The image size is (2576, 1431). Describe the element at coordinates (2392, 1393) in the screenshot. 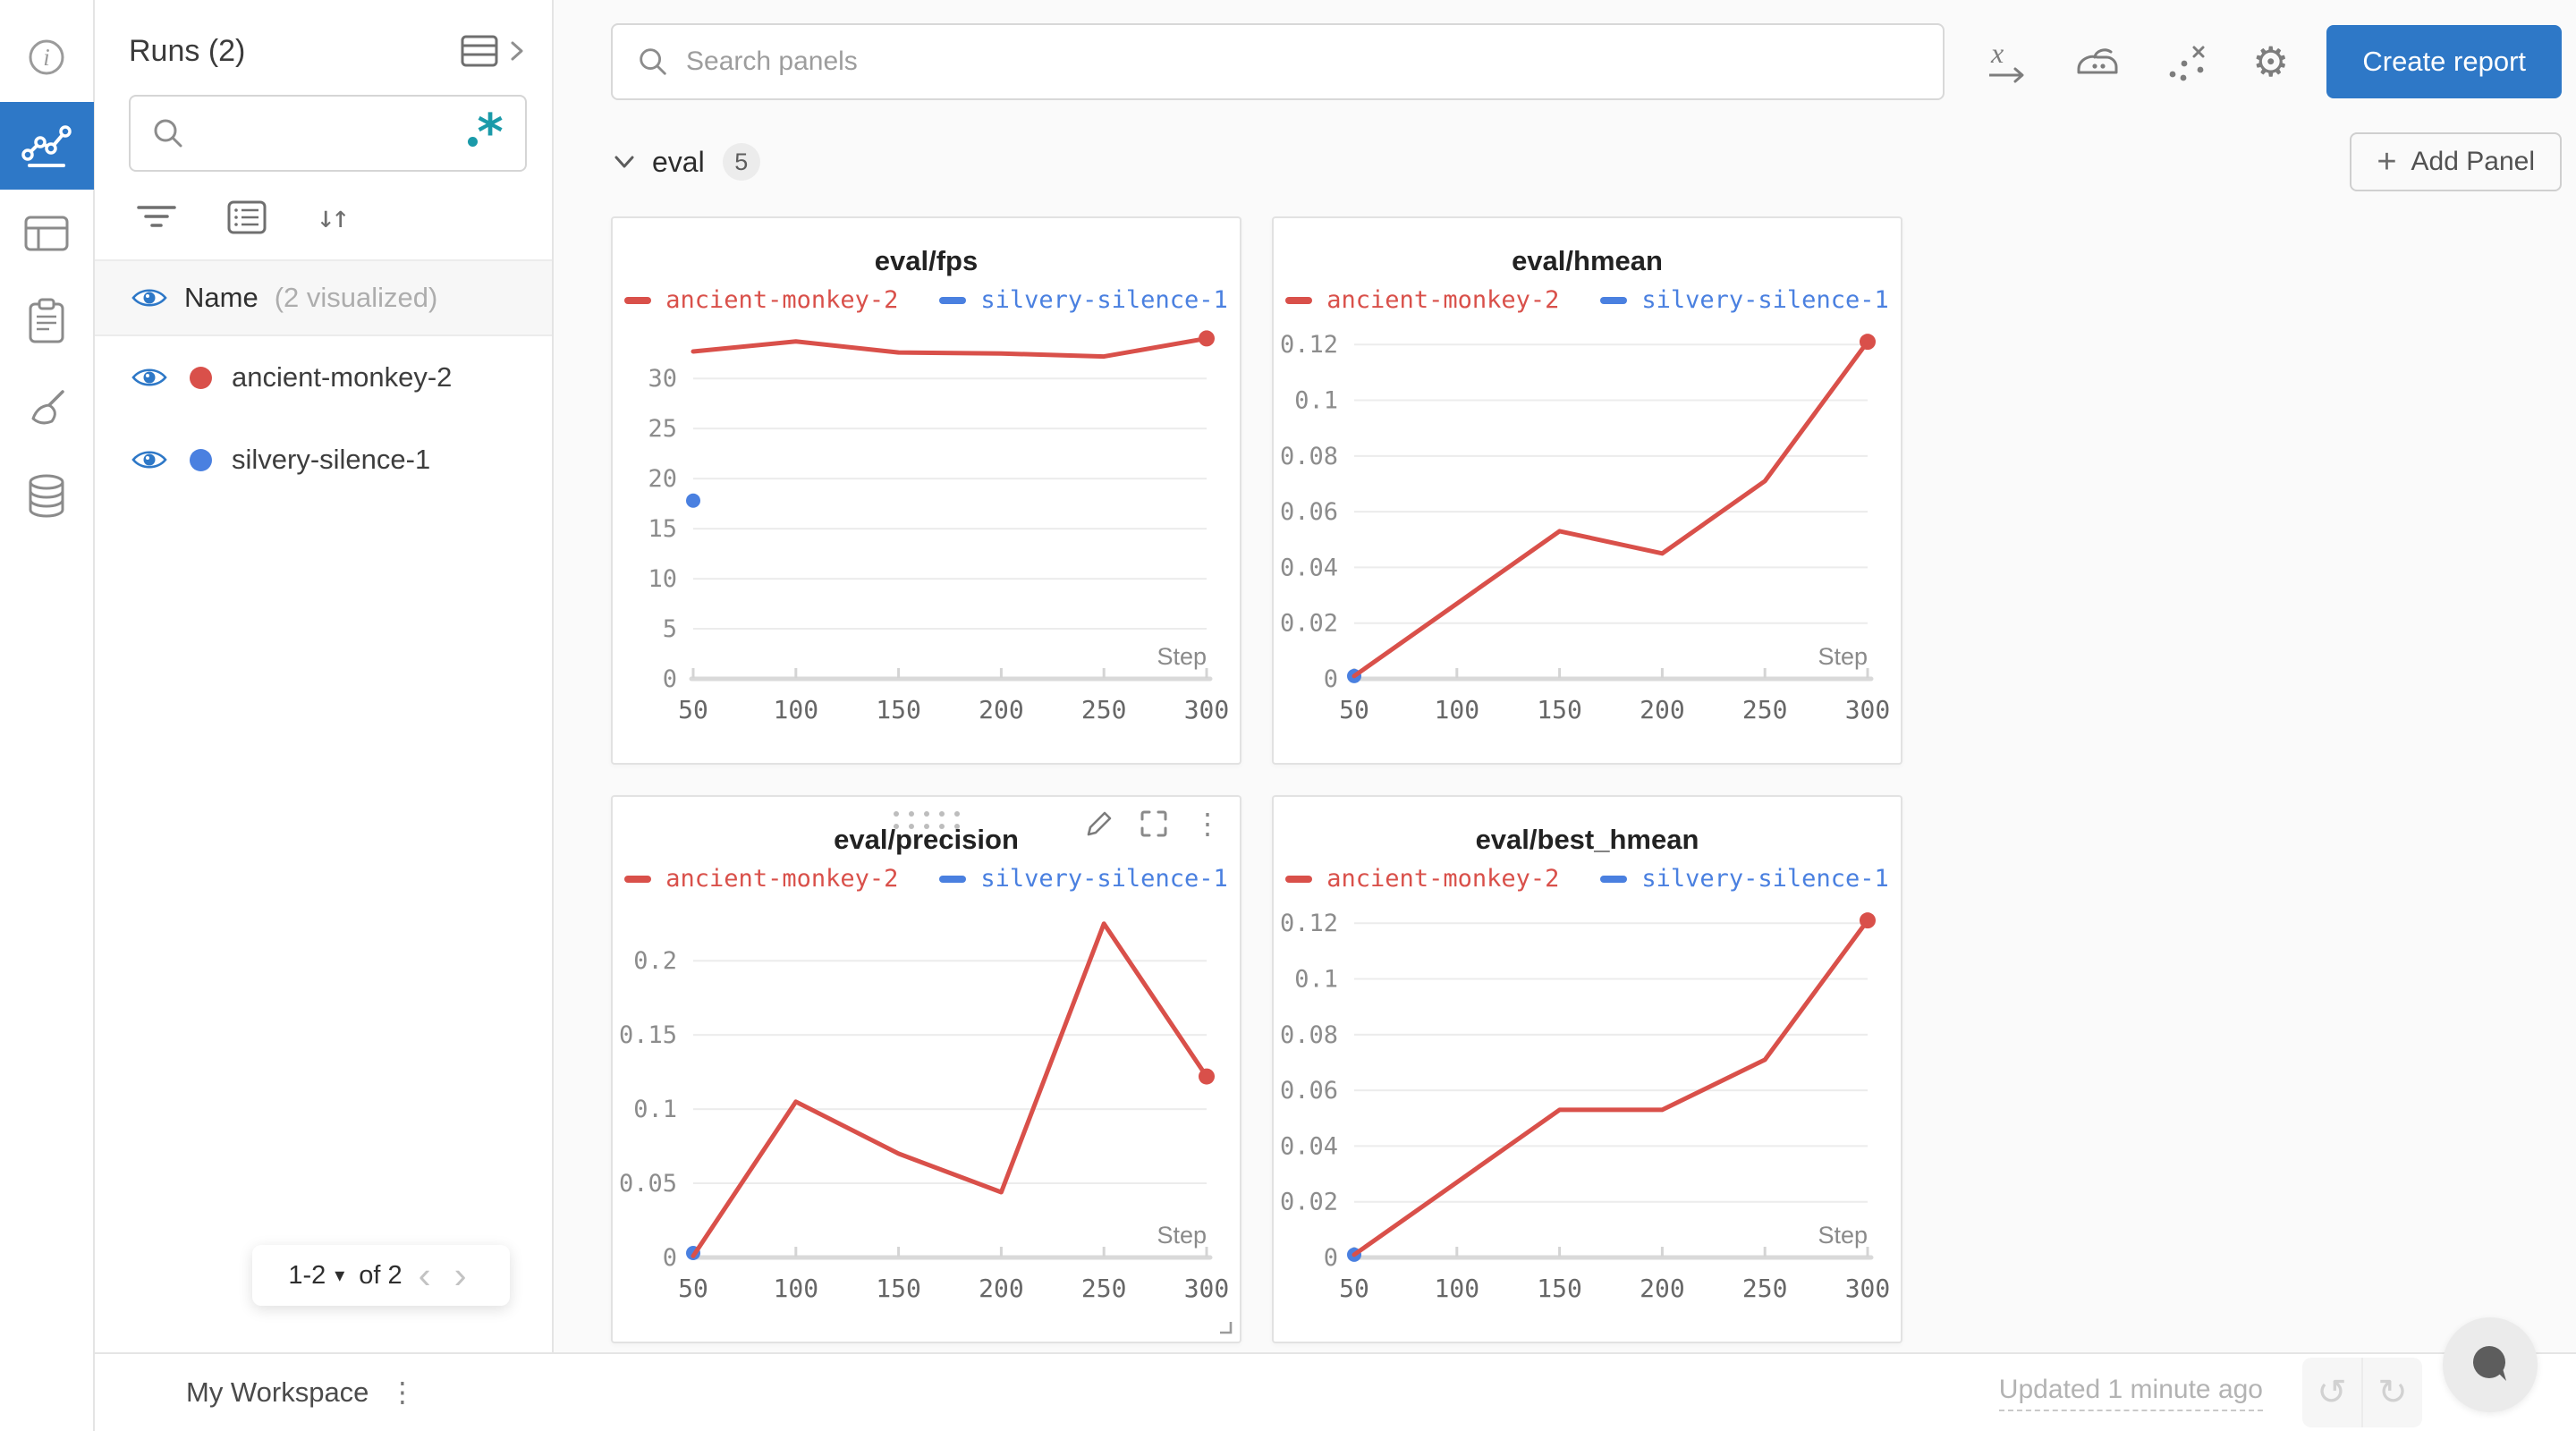

I see `redo-button: ↻` at that location.